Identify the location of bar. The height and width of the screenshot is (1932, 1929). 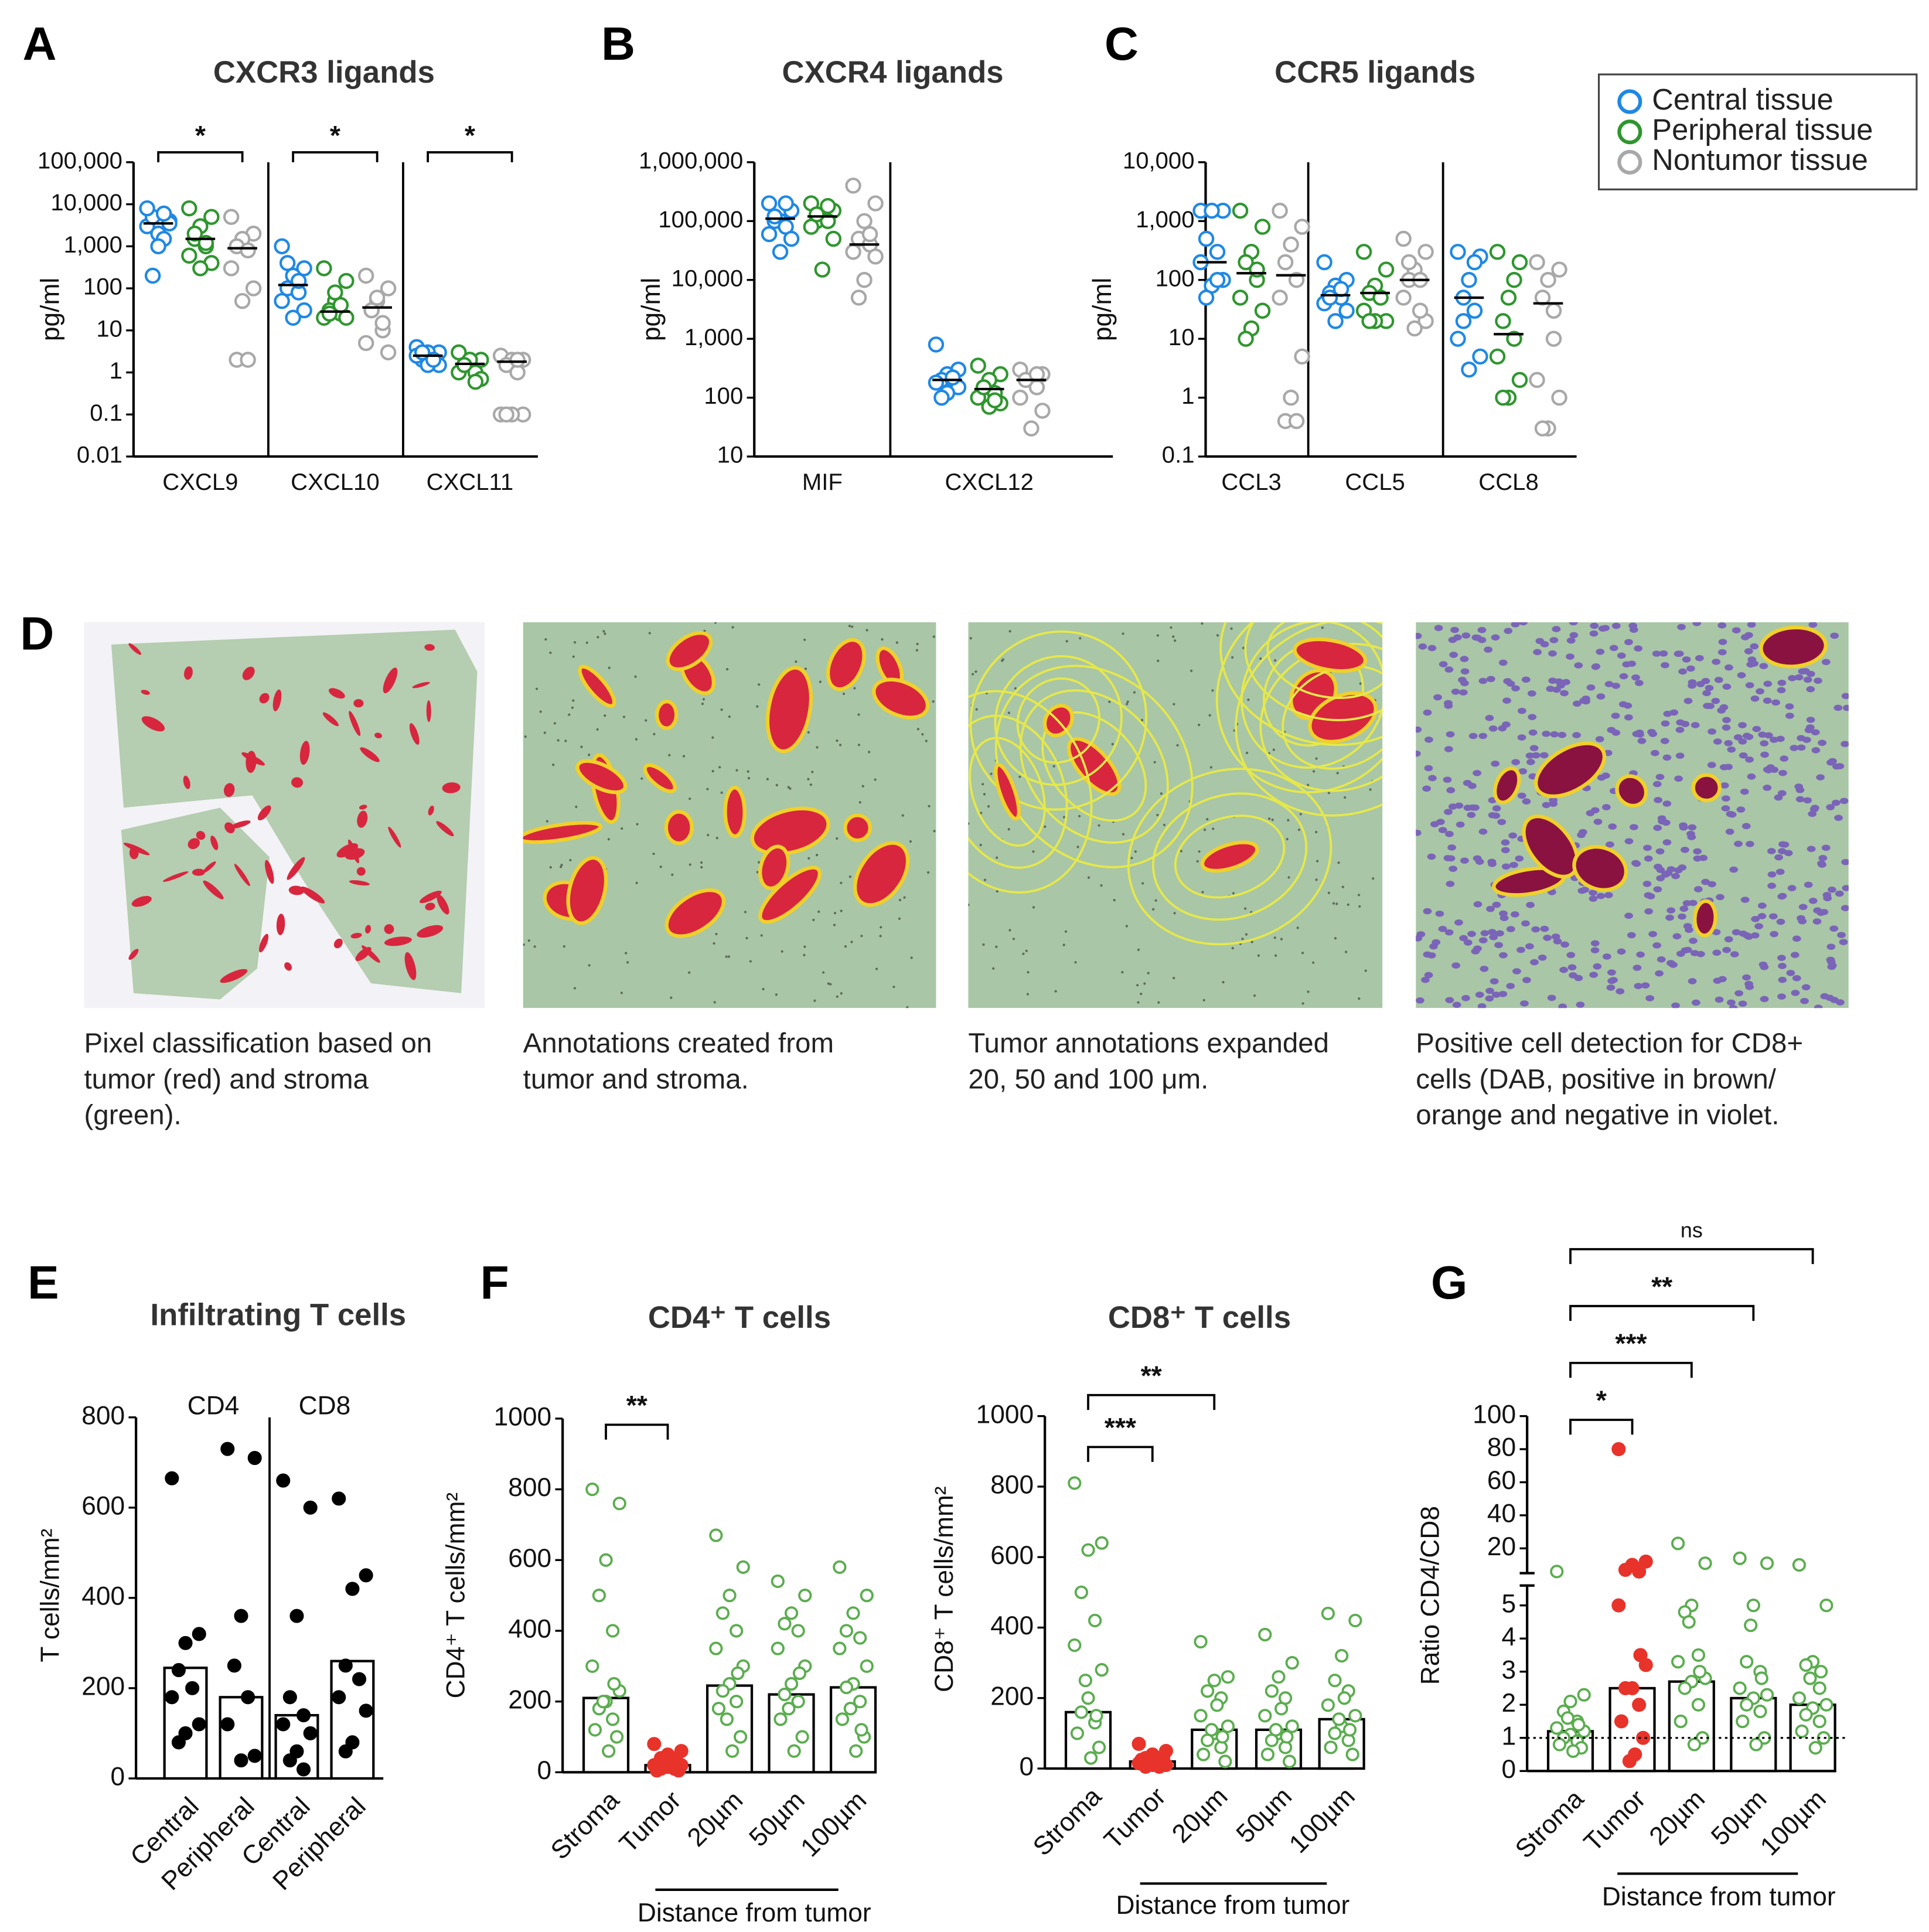
(853, 1730).